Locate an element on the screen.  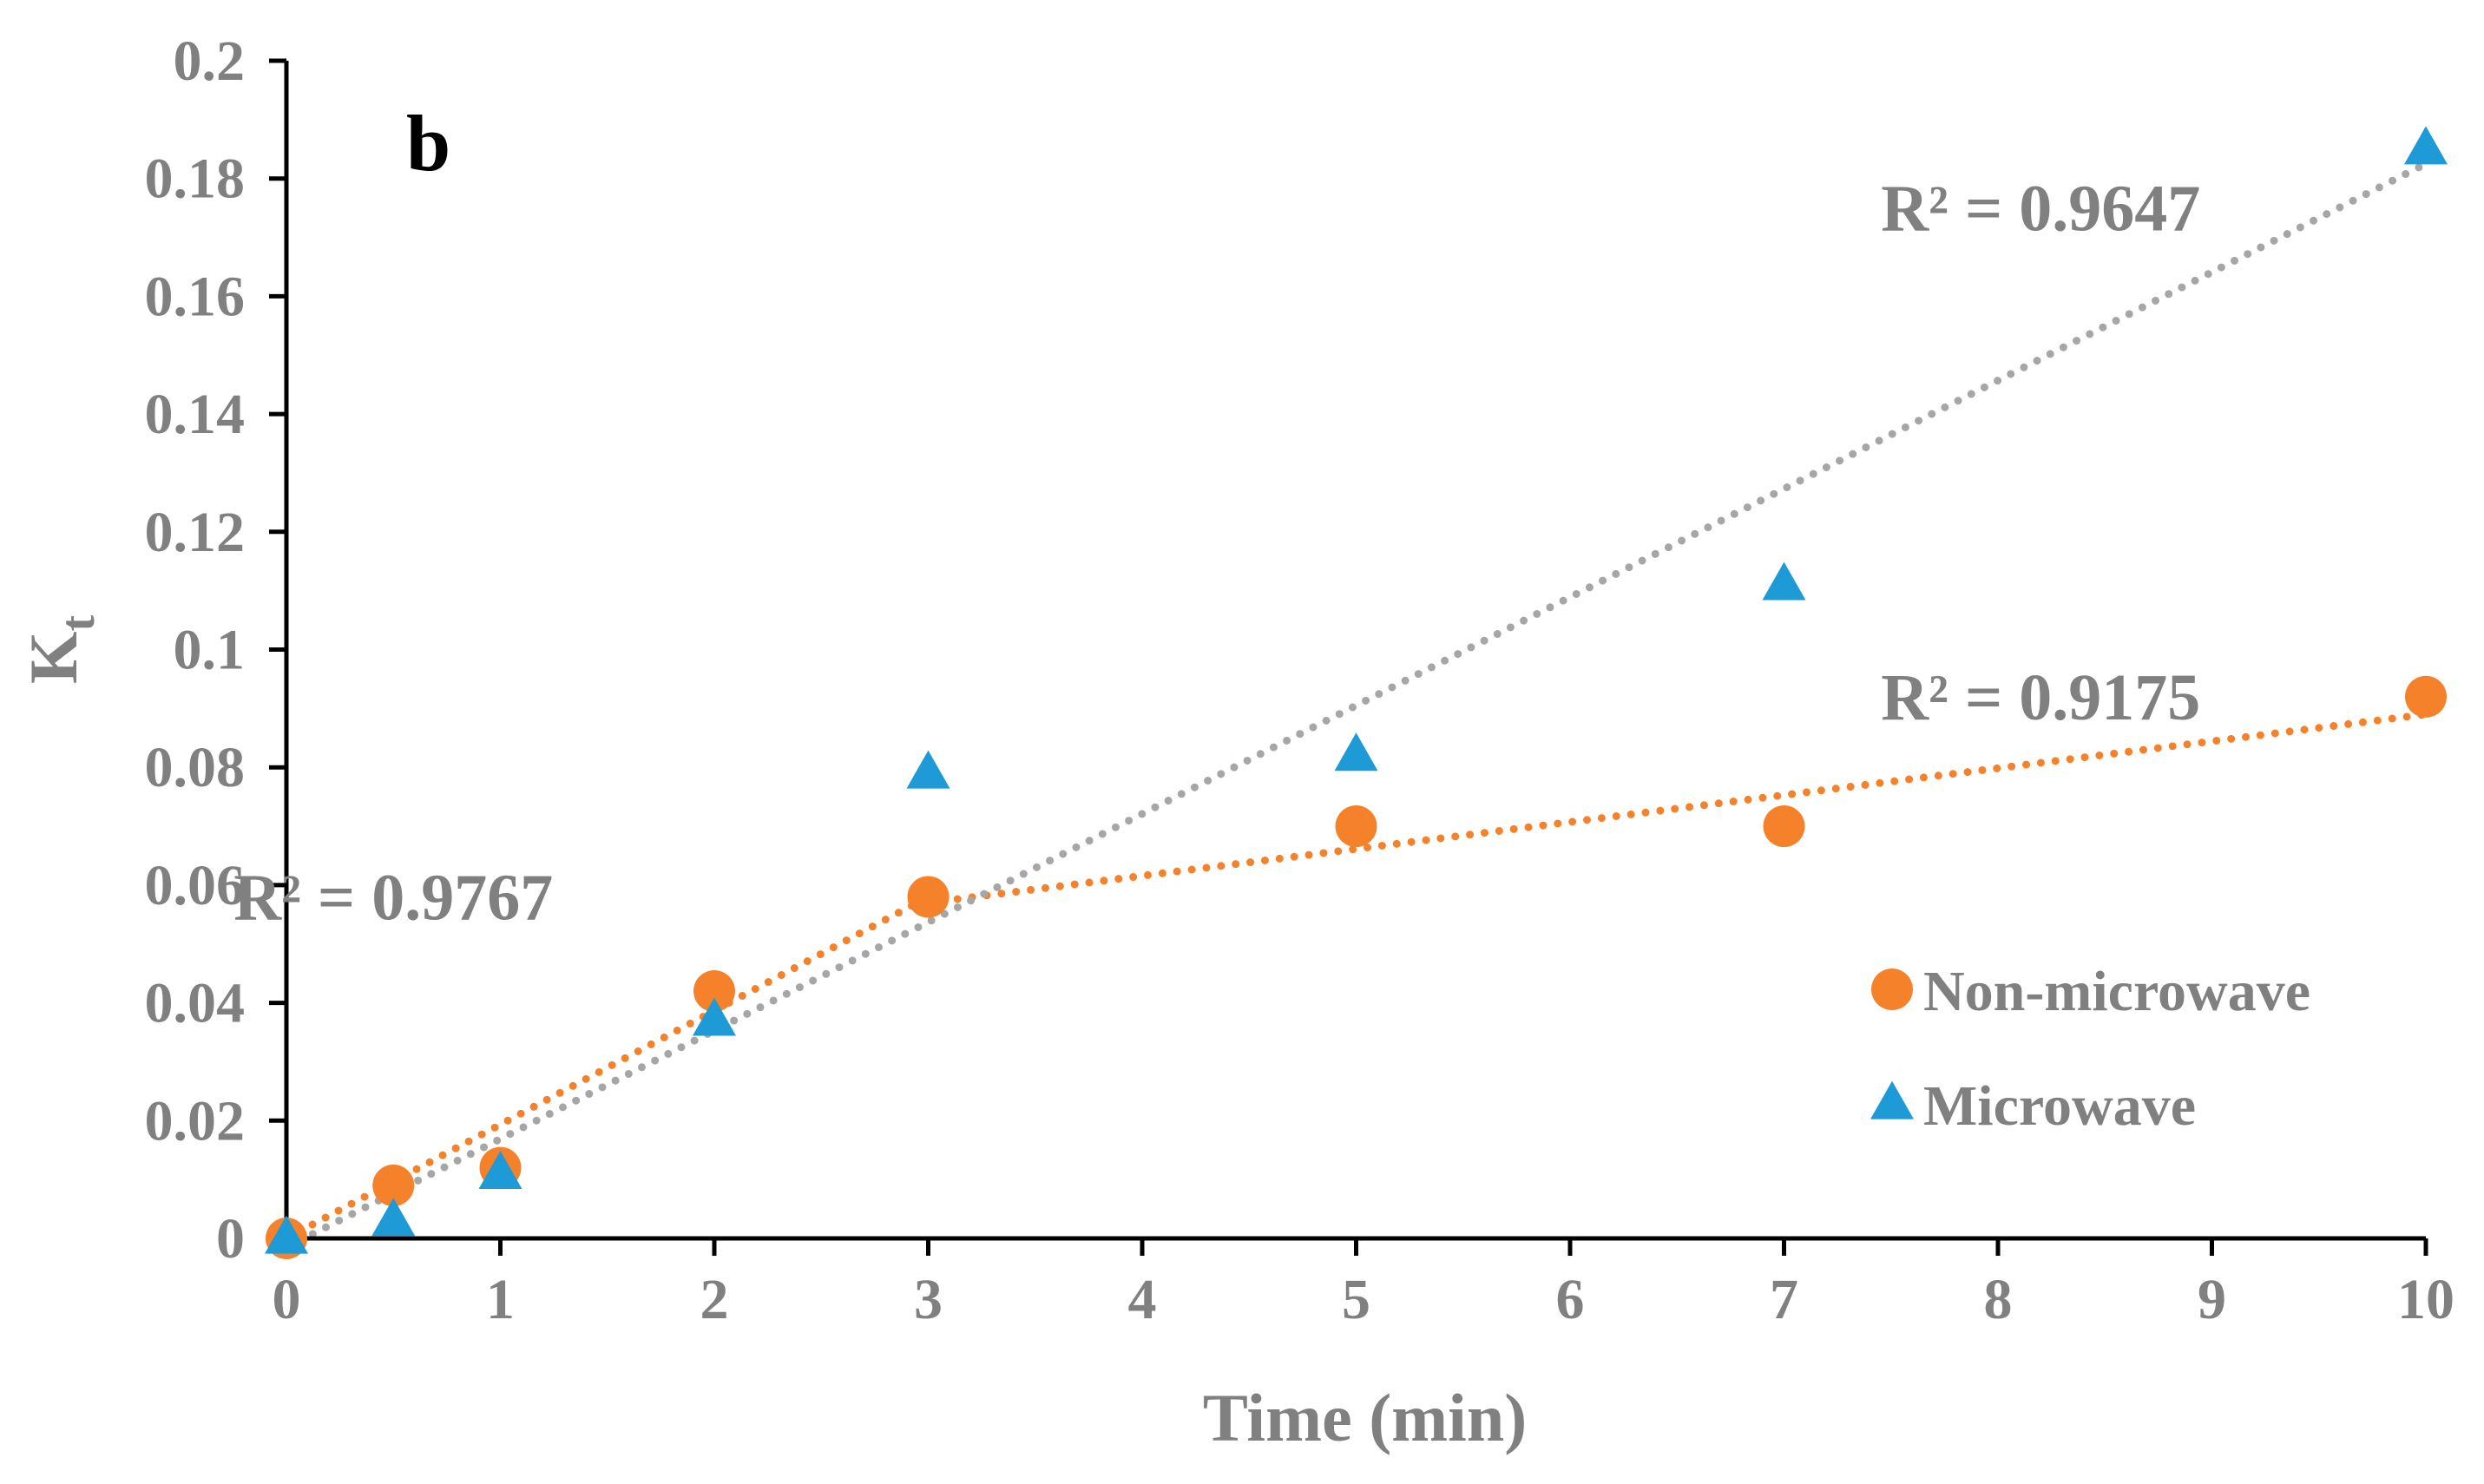
r-squared-annotation-2: R² = 0.9647 is located at coordinates (2041, 209).